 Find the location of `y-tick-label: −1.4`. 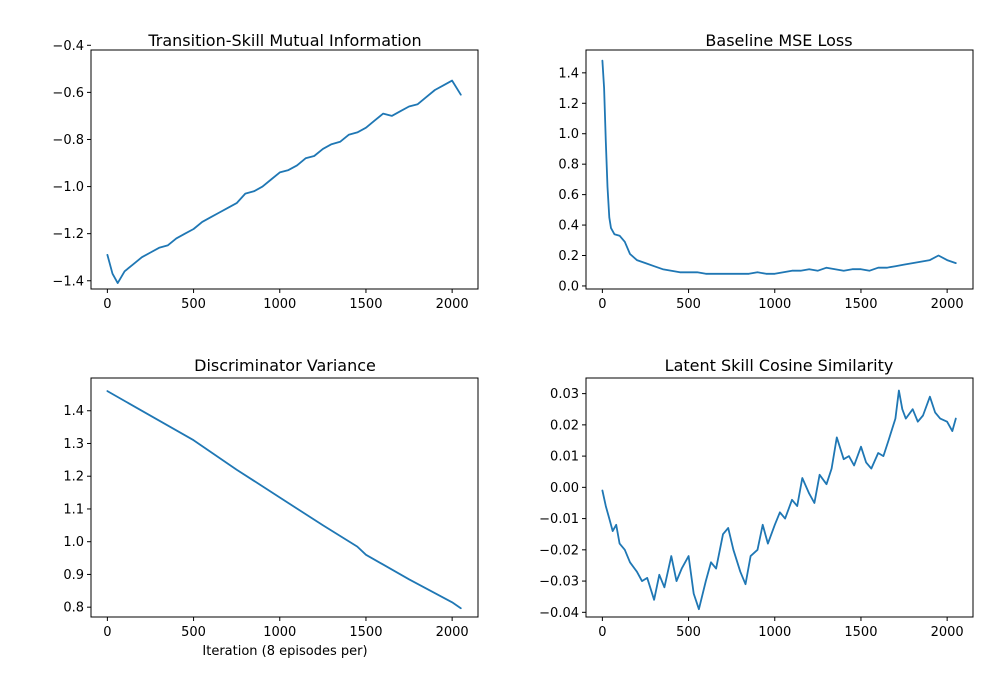

y-tick-label: −1.4 is located at coordinates (68, 281).